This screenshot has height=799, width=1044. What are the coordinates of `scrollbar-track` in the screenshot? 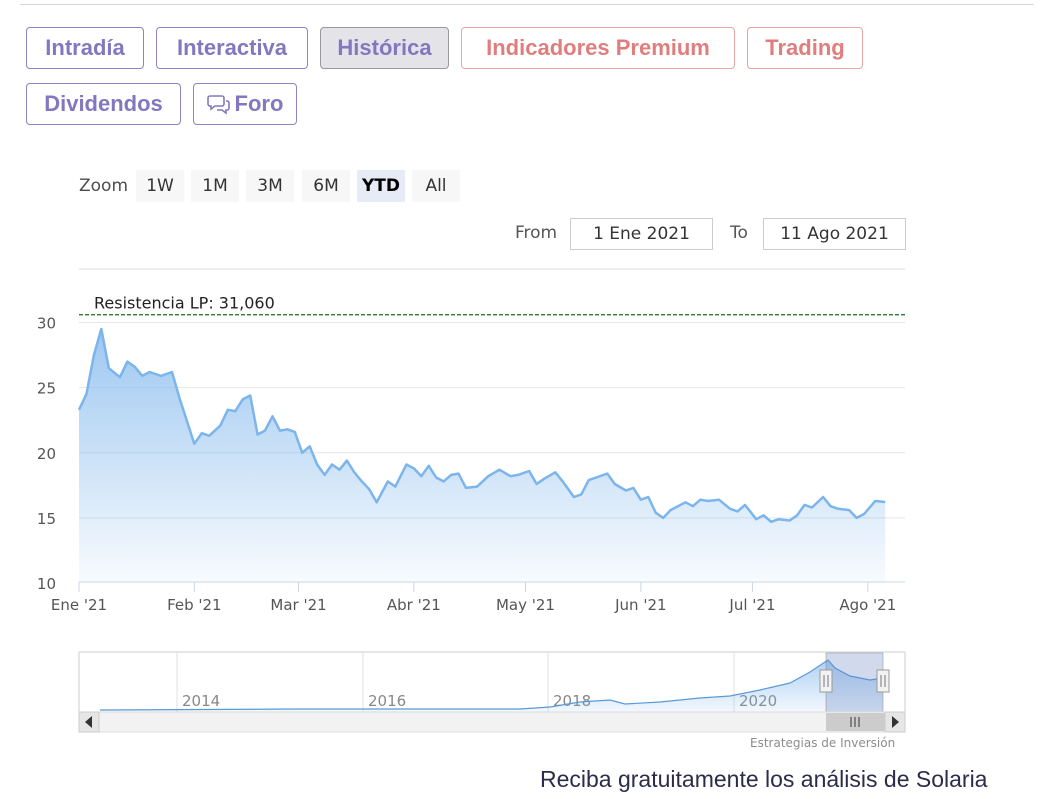 It's located at (492, 722).